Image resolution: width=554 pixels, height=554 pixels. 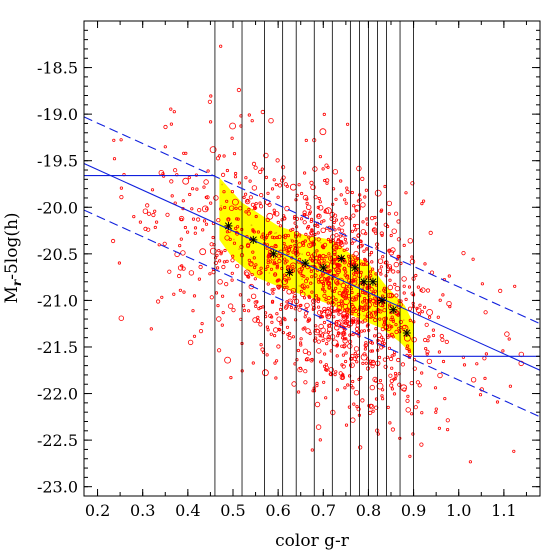 I want to click on x-tick-label: 0.3, so click(x=142, y=510).